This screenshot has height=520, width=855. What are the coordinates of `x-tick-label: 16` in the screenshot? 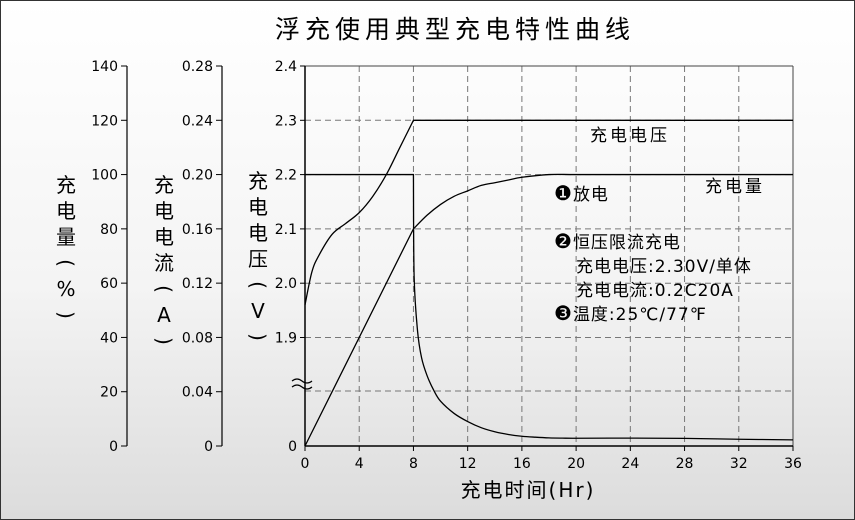 It's located at (522, 464).